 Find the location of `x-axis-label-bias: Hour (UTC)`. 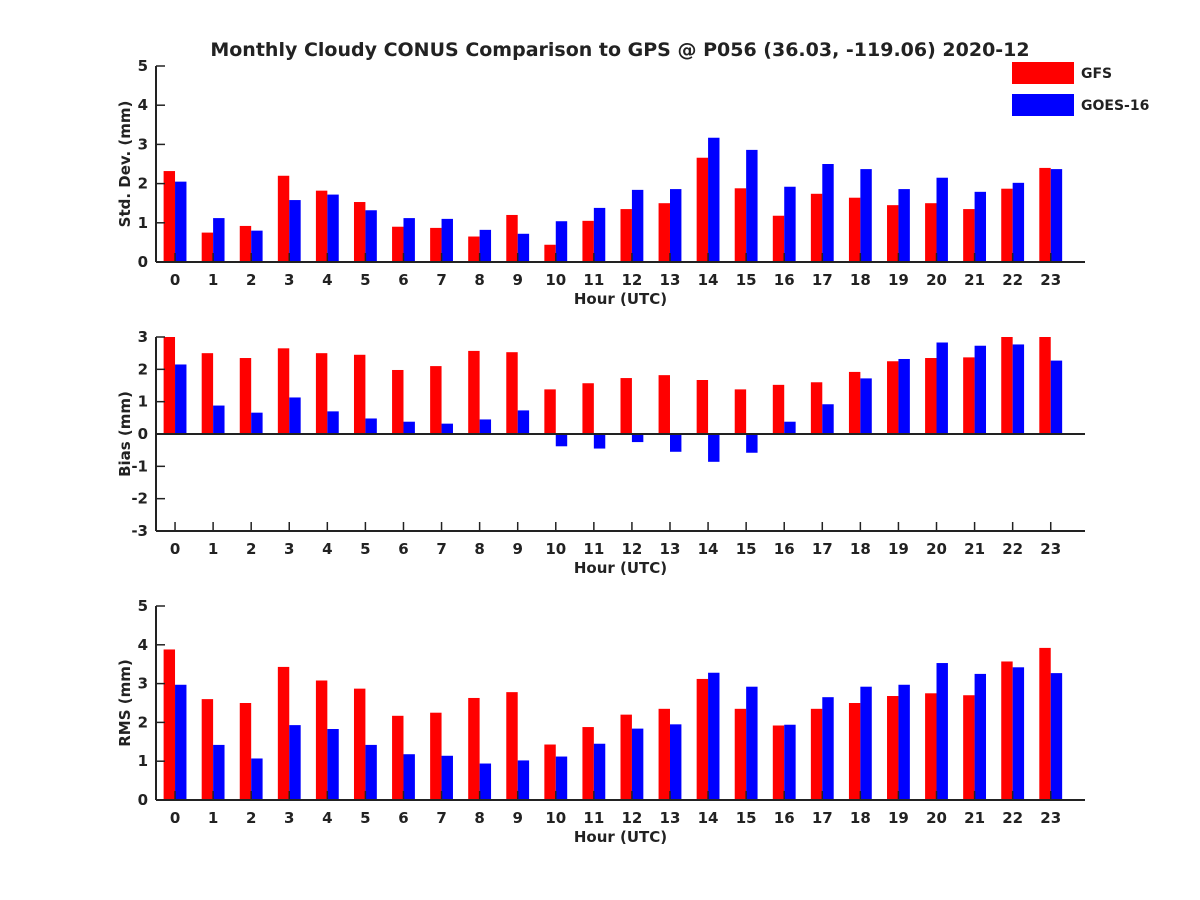

x-axis-label-bias: Hour (UTC) is located at coordinates (620, 568).